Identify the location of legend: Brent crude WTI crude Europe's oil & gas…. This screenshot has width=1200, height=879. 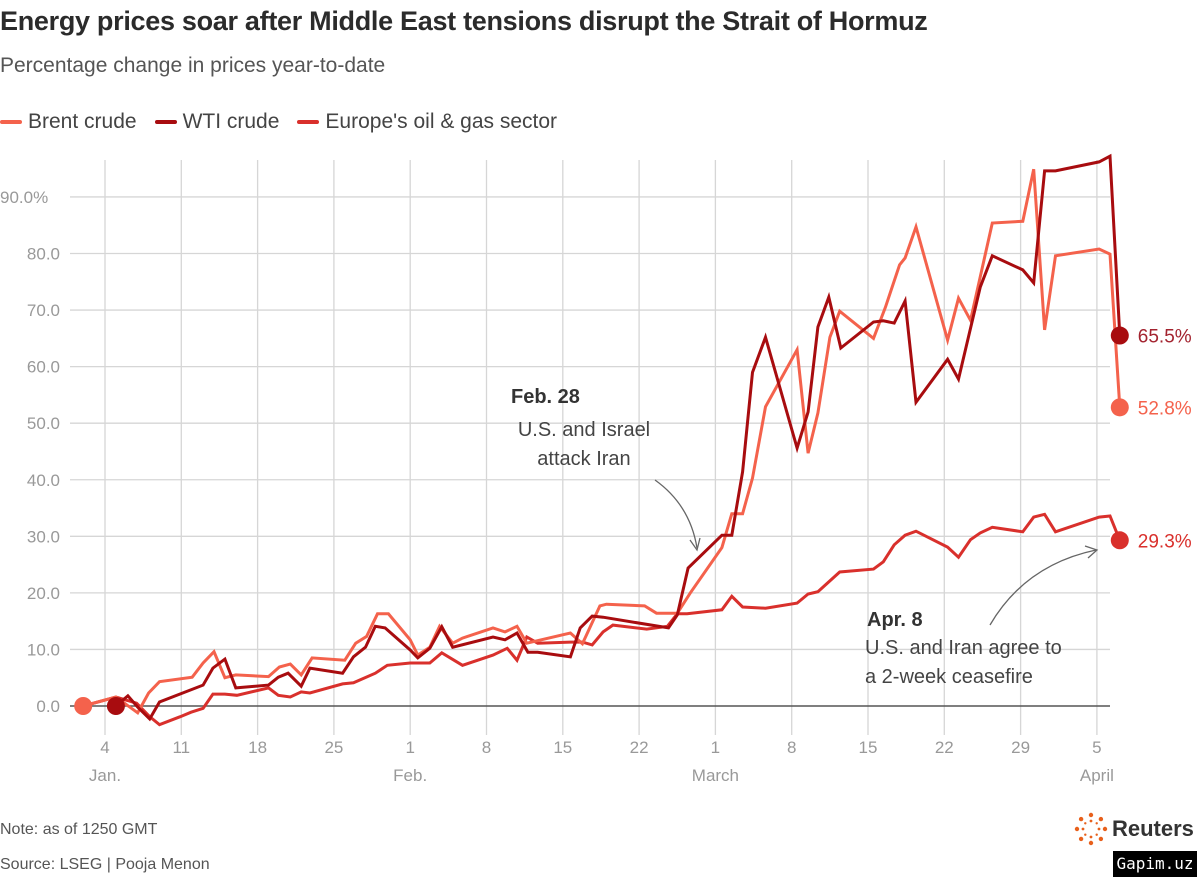
(278, 122).